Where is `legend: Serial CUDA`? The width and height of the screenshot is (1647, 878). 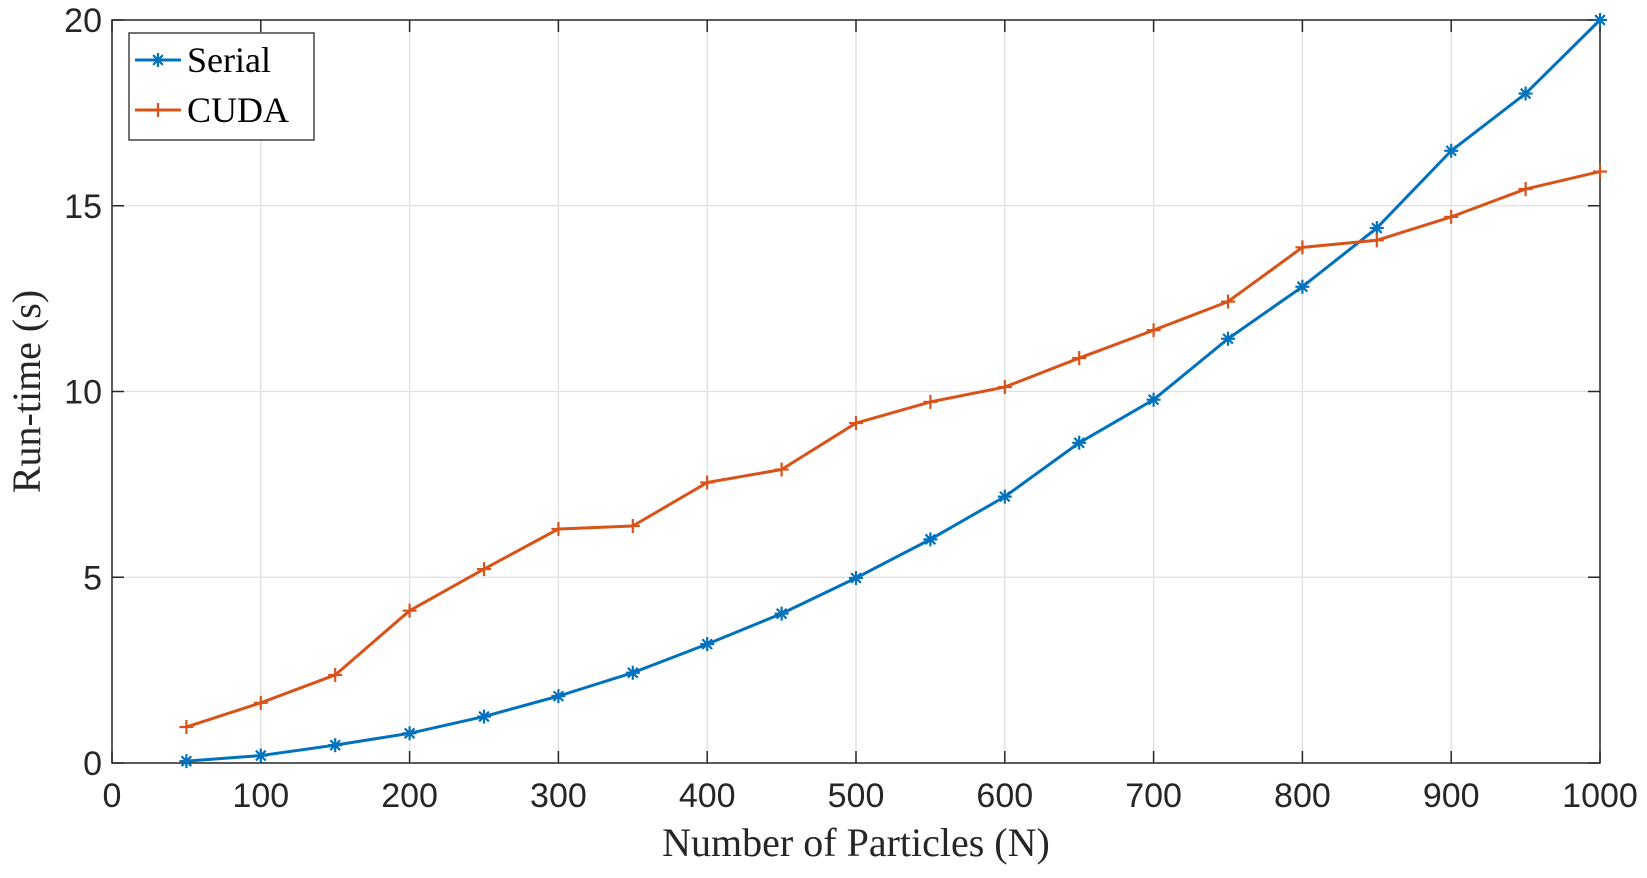 legend: Serial CUDA is located at coordinates (221, 86).